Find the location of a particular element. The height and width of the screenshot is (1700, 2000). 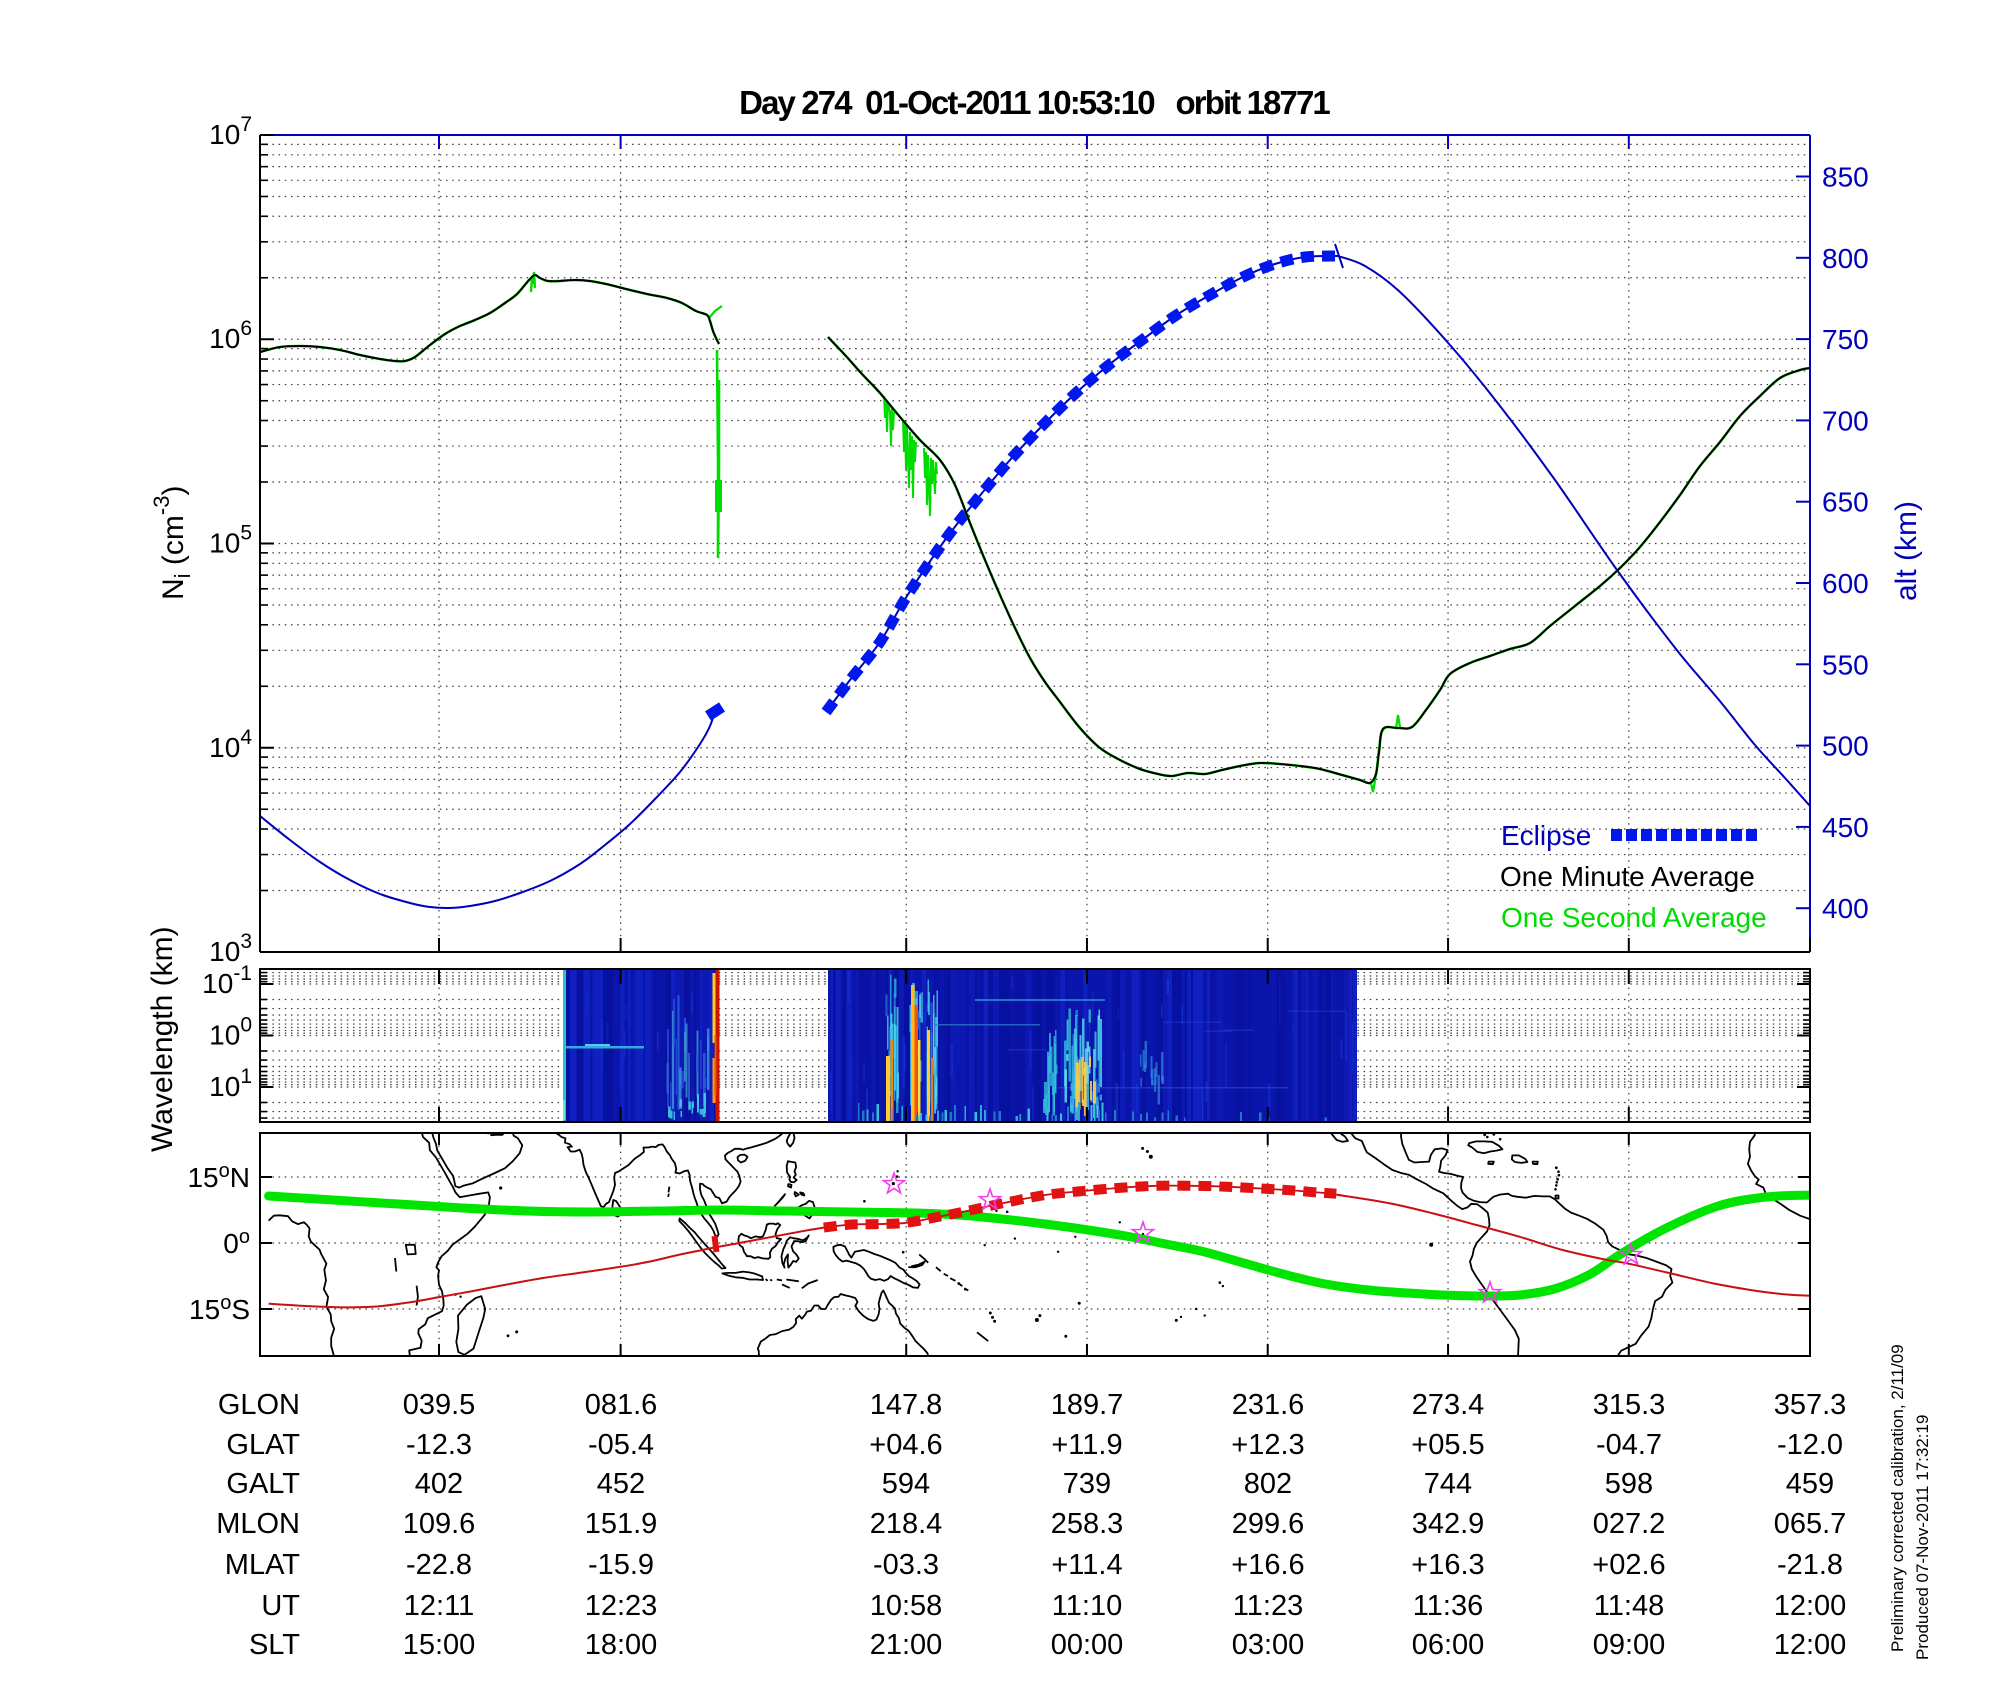

svg-text: +12.3 is located at coordinates (1267, 1445).